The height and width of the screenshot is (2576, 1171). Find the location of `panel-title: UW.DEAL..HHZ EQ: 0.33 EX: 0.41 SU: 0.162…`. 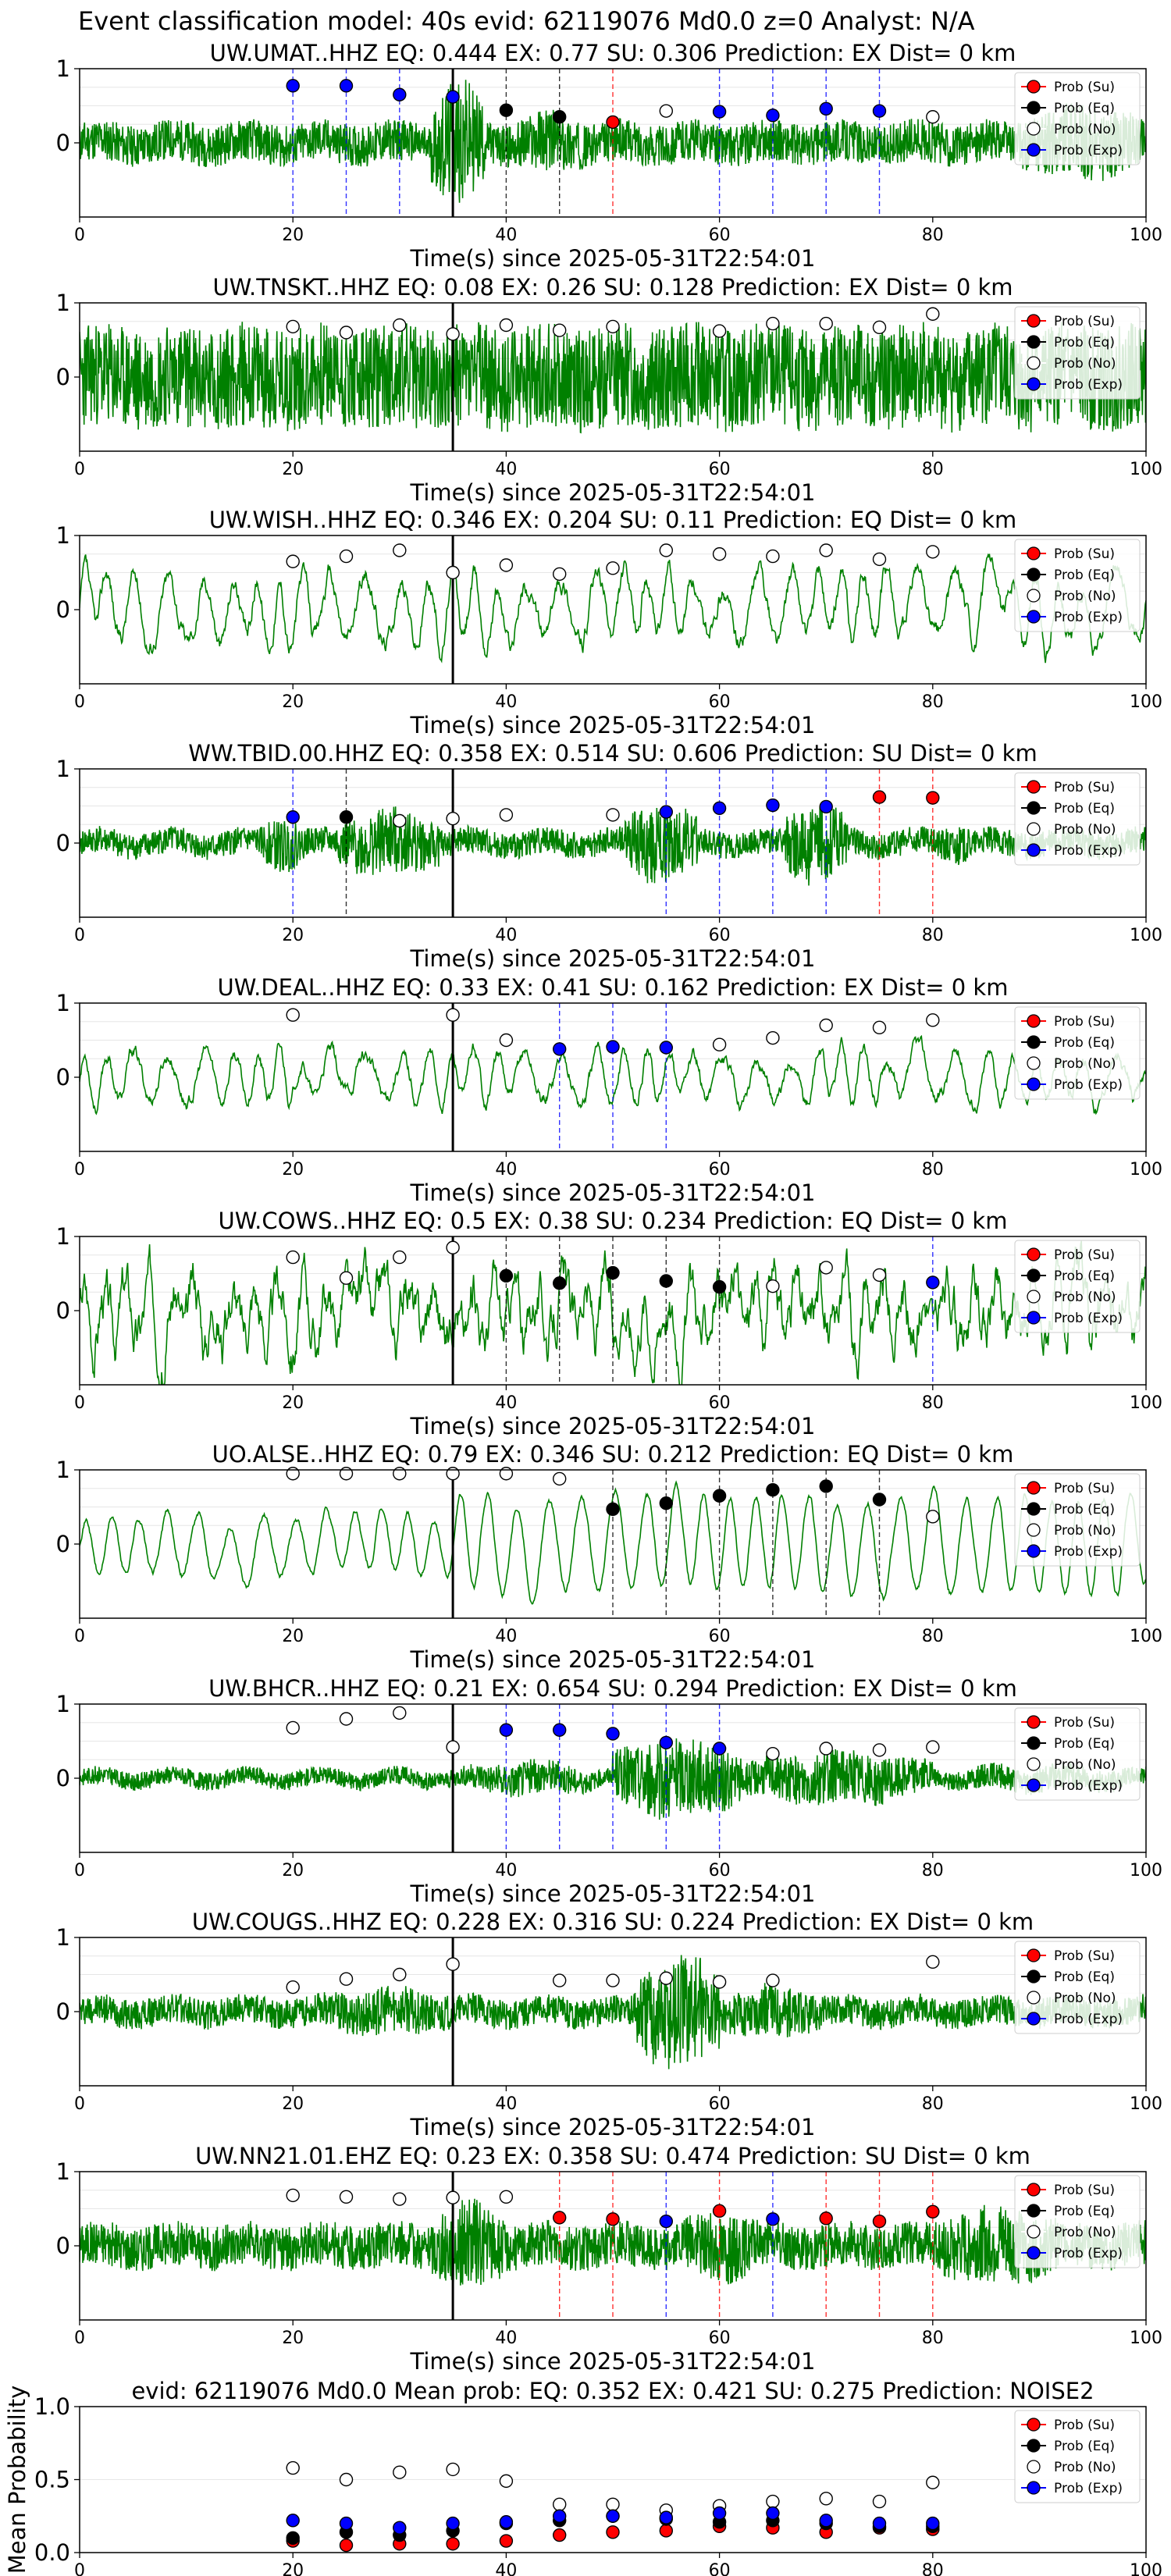

panel-title: UW.DEAL..HHZ EQ: 0.33 EX: 0.41 SU: 0.162… is located at coordinates (613, 988).